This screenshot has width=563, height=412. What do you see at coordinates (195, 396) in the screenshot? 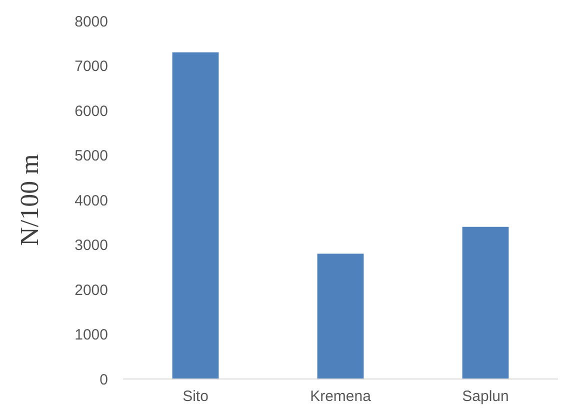
I see `x-tick-label: Sito` at bounding box center [195, 396].